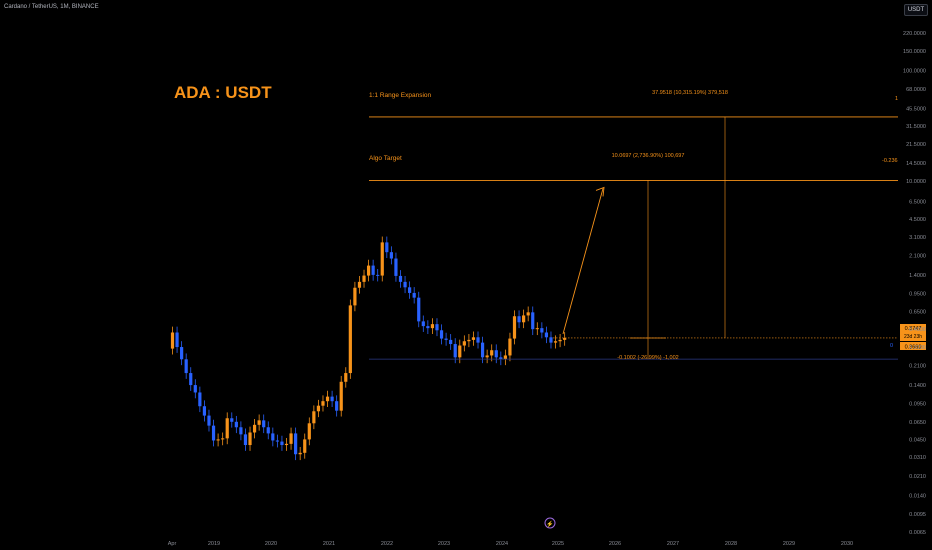 This screenshot has height=550, width=932. Describe the element at coordinates (916, 10) in the screenshot. I see `currency-badge: USDT` at that location.